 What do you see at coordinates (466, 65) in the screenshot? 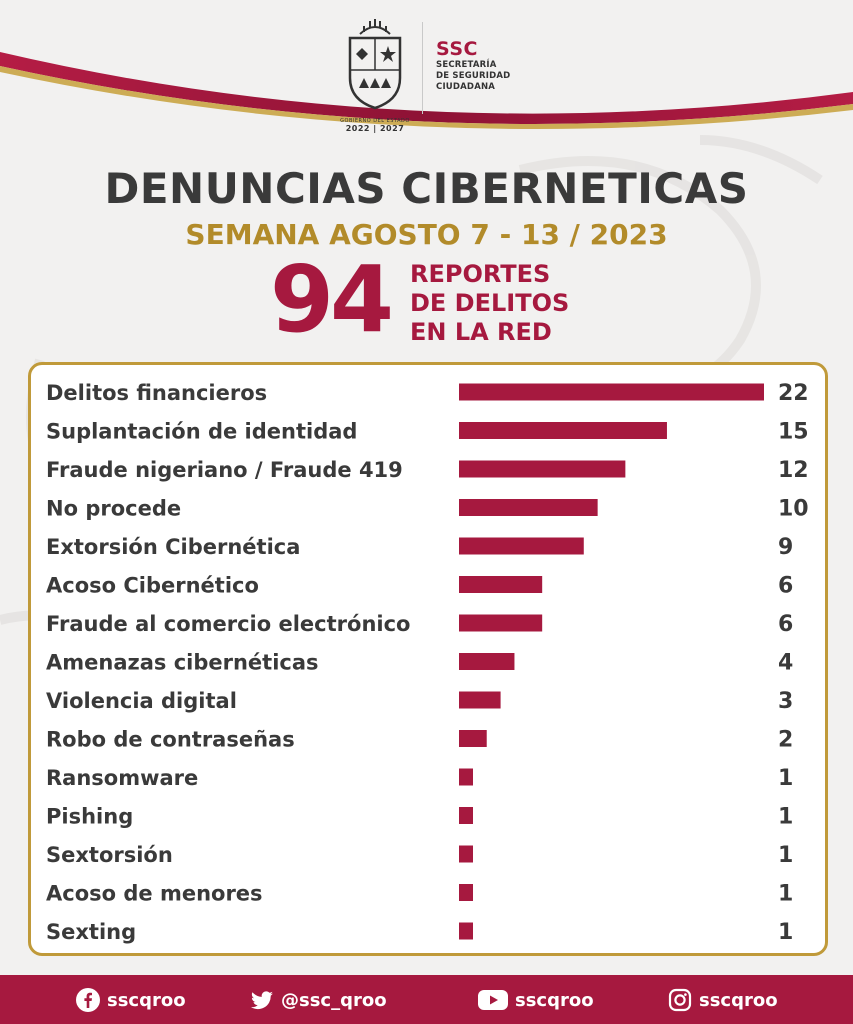
I see `agency-line-1: SECRETARÍA` at bounding box center [466, 65].